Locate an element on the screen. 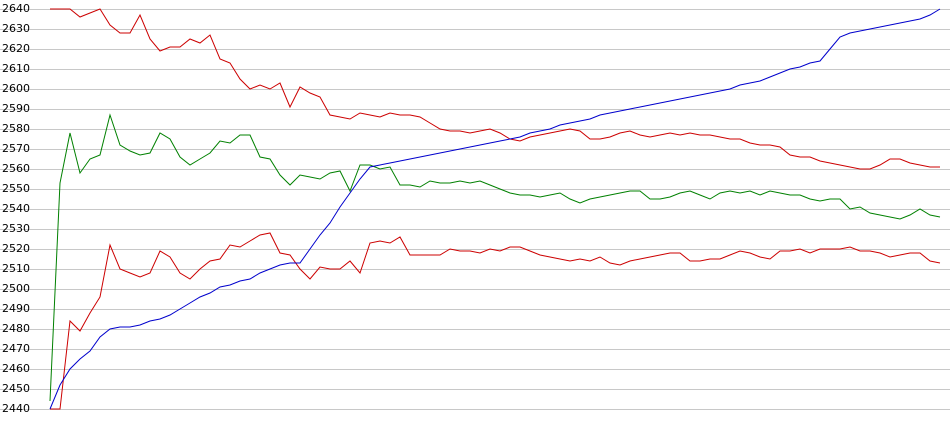  y-tick-label: 2640 is located at coordinates (16, 8).